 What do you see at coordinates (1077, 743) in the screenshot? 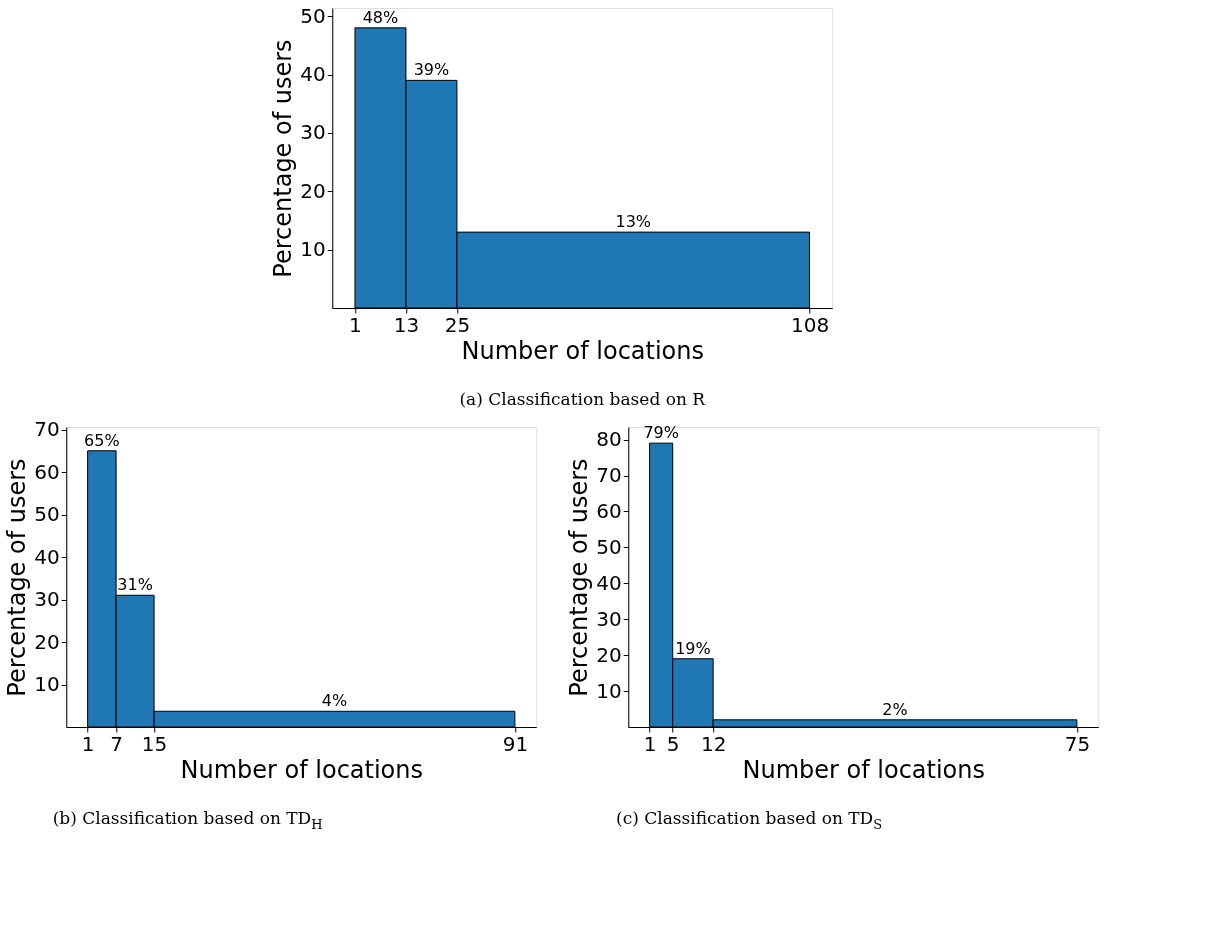
I see `x-tick-label: 75` at bounding box center [1077, 743].